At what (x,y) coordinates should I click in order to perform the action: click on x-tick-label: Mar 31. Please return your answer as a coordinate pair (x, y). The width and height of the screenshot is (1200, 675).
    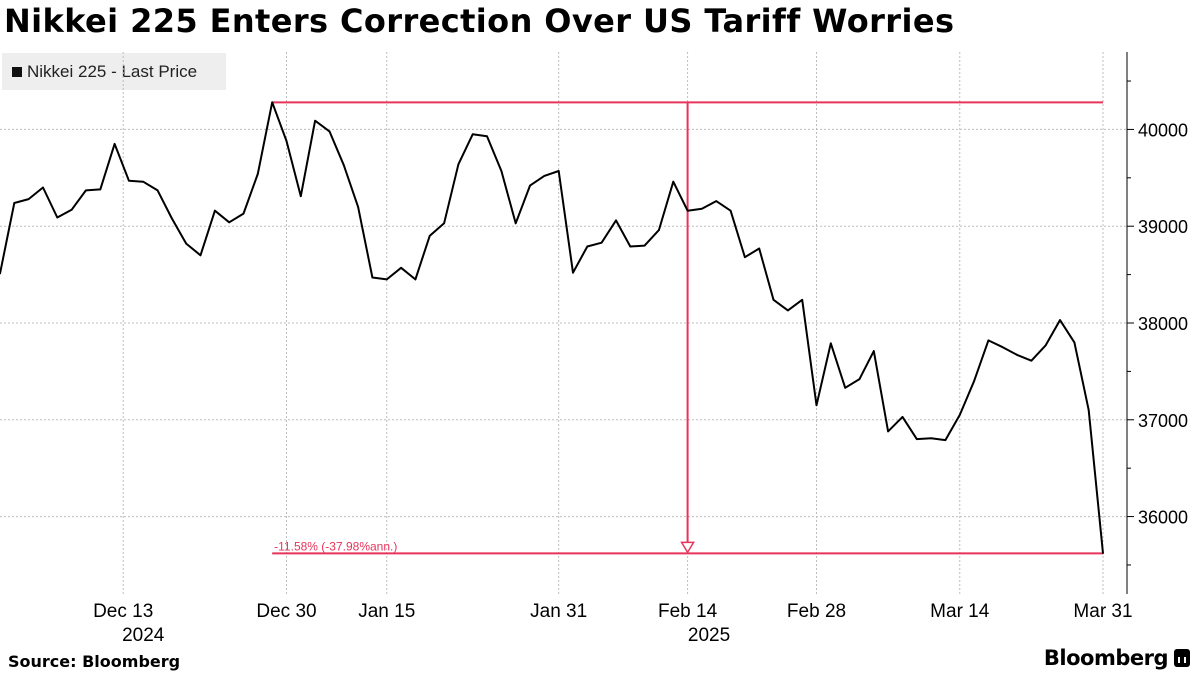
    Looking at the image, I should click on (1102, 611).